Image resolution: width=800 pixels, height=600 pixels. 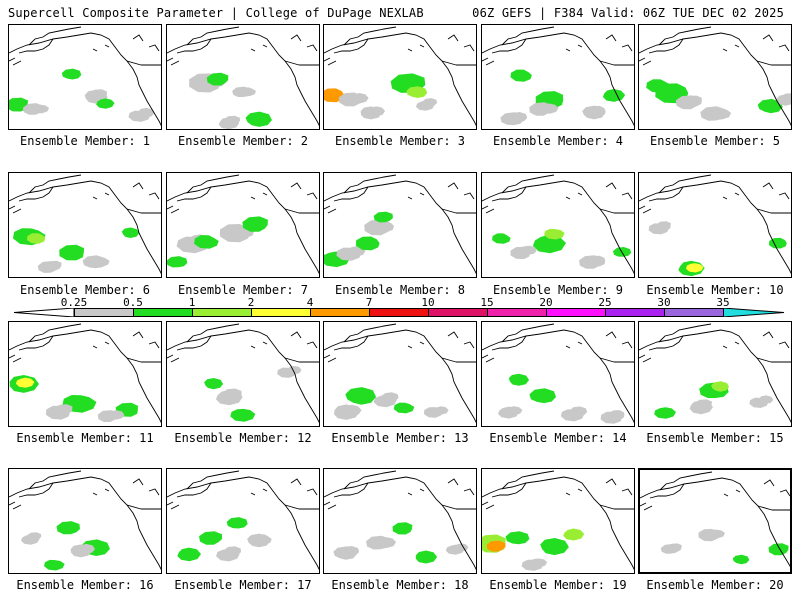 I want to click on member-caption: Ensemble Member: 1, so click(x=85, y=141).